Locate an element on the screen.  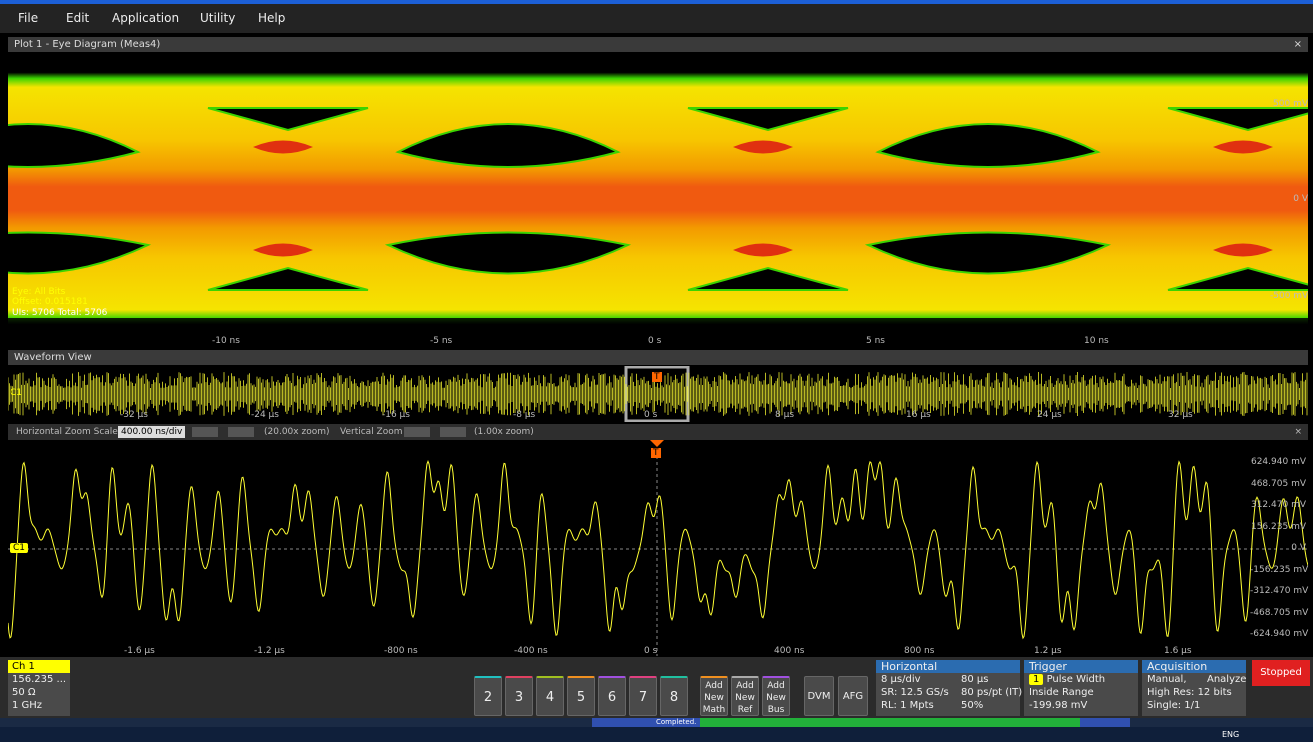
add-button-text: New is located at coordinates (776, 698).